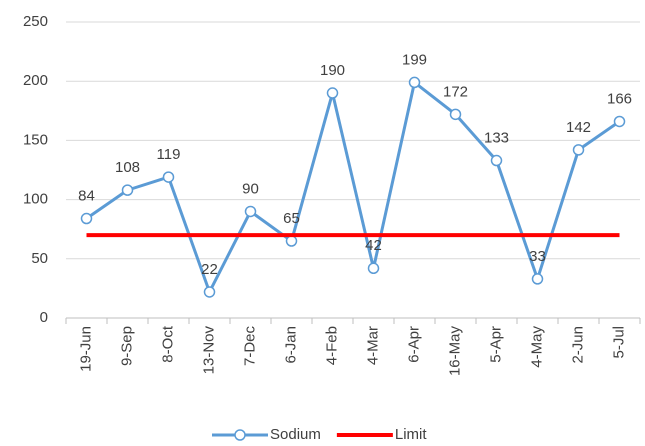 This screenshot has height=446, width=645. What do you see at coordinates (454, 351) in the screenshot?
I see `x-tick-label: 16-May` at bounding box center [454, 351].